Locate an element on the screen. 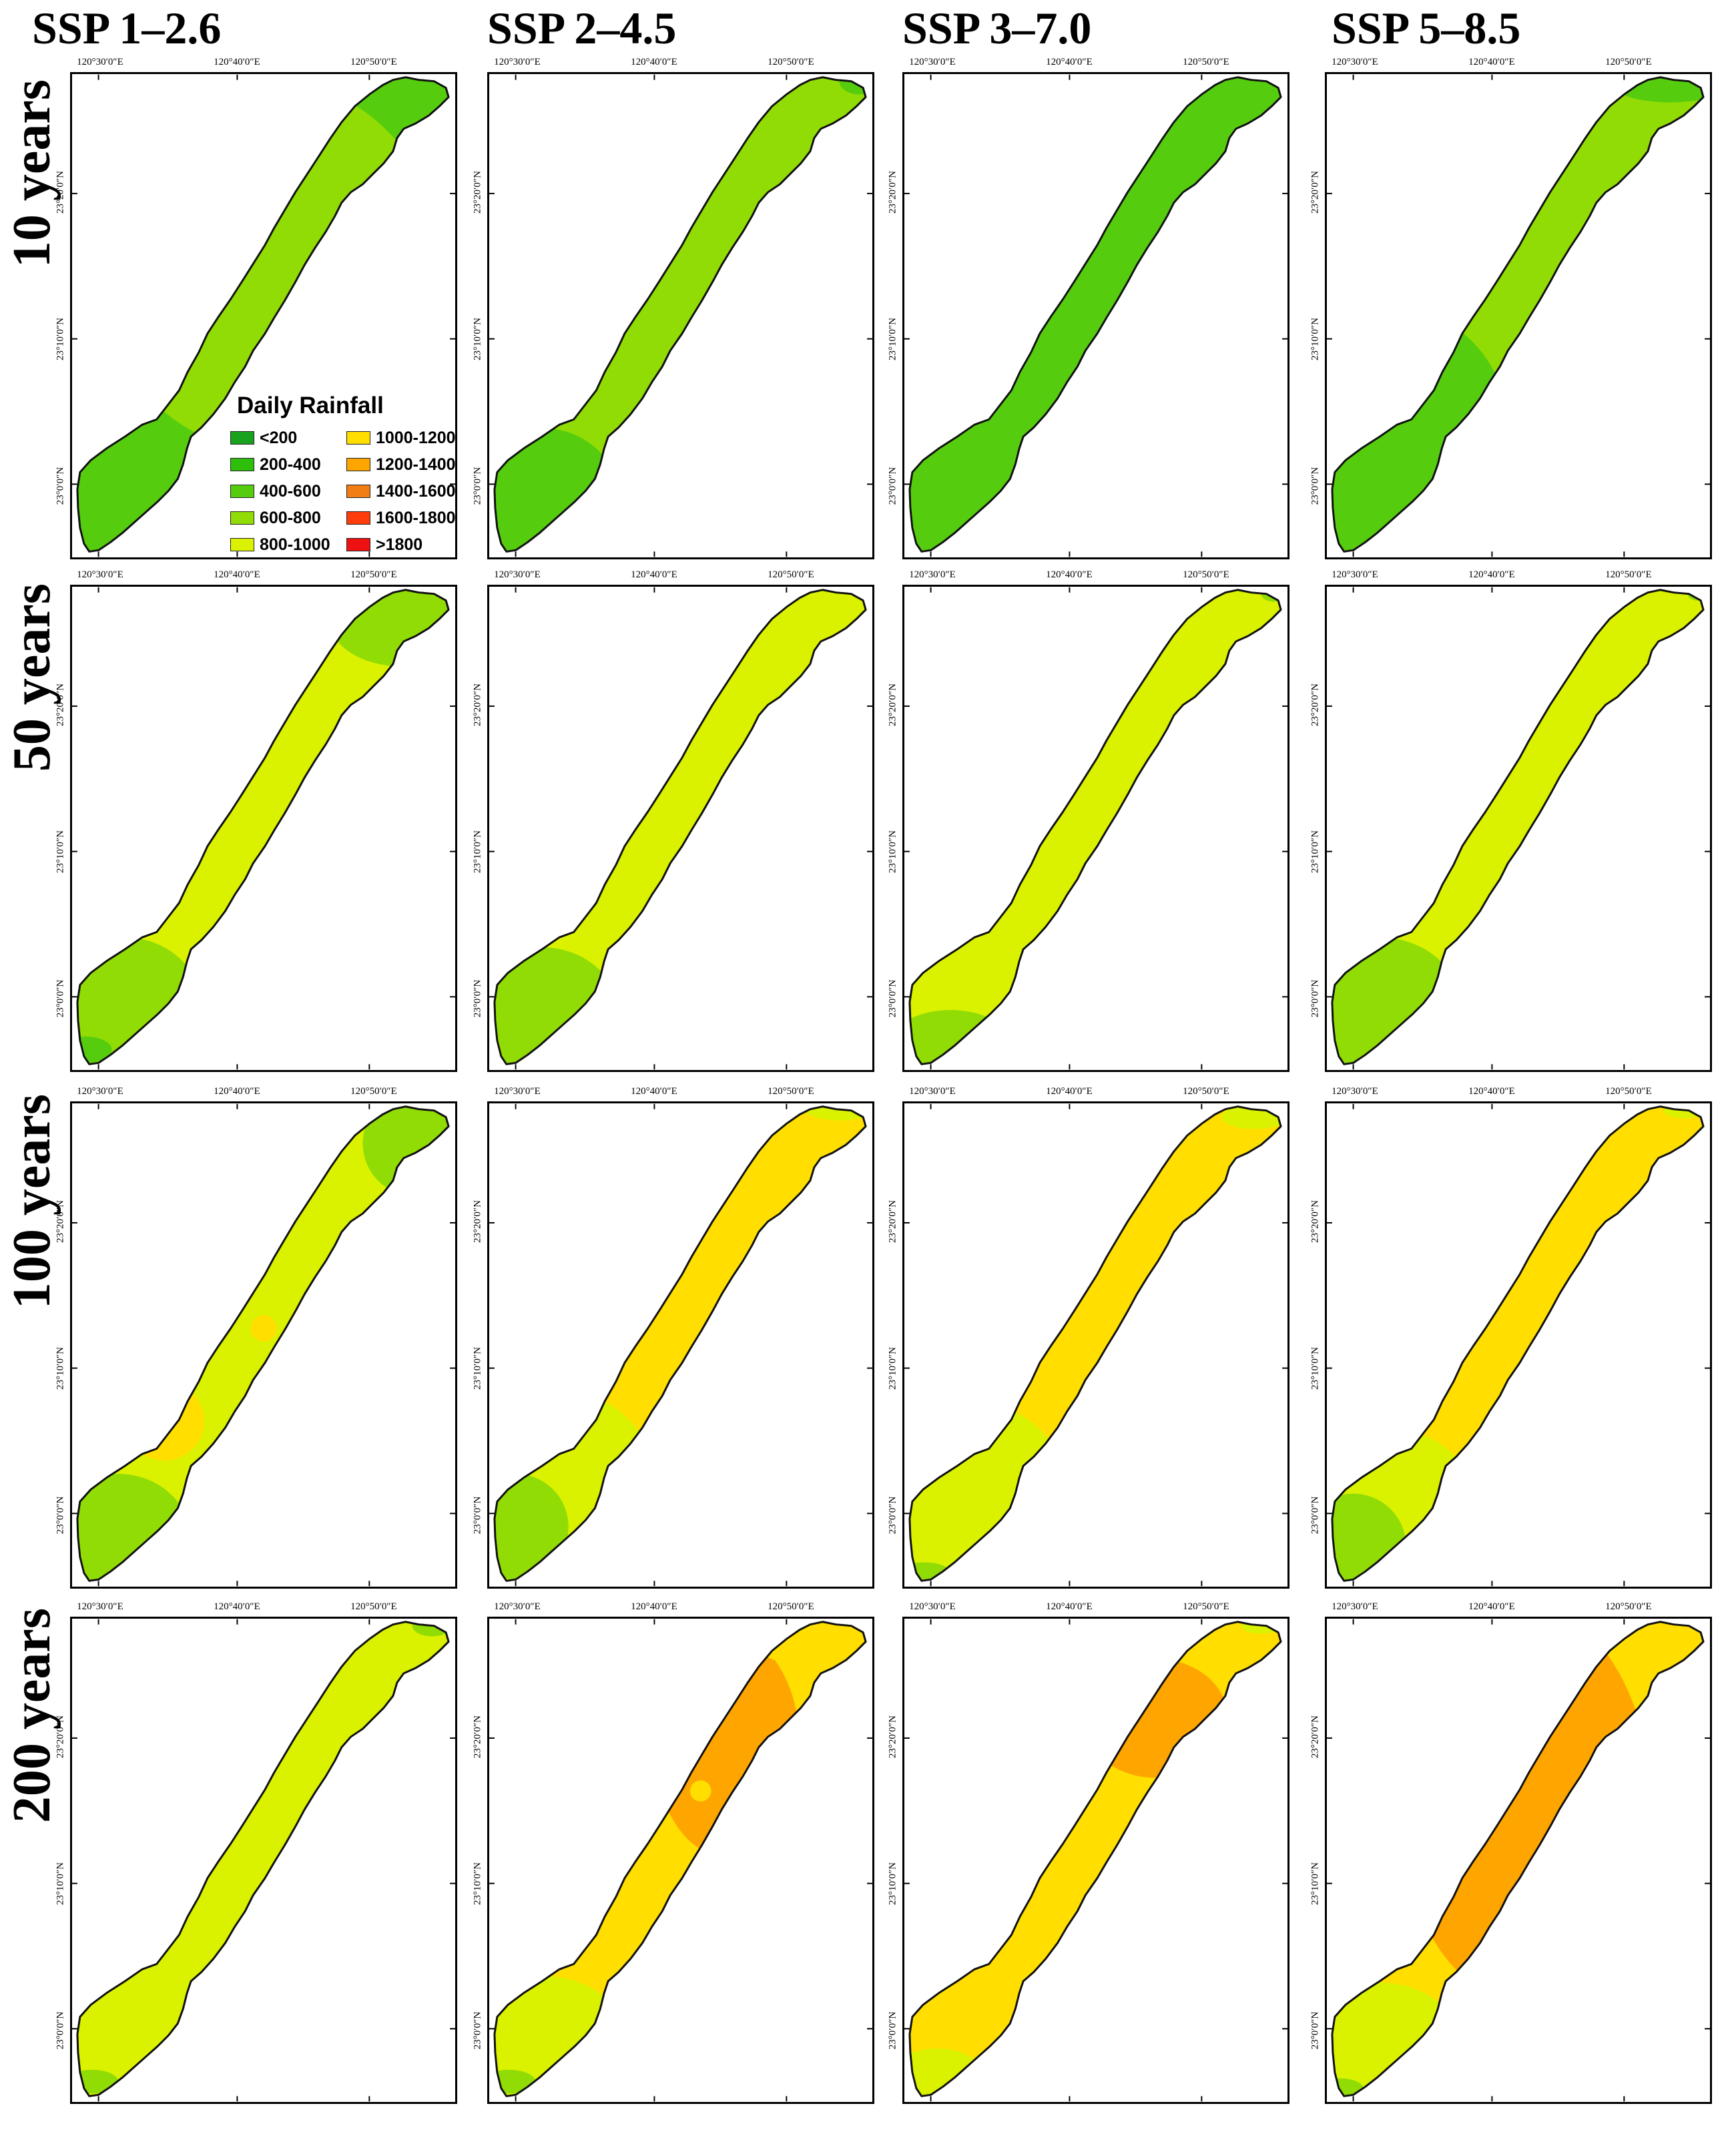  legend-label: 1000-1200 is located at coordinates (416, 437).